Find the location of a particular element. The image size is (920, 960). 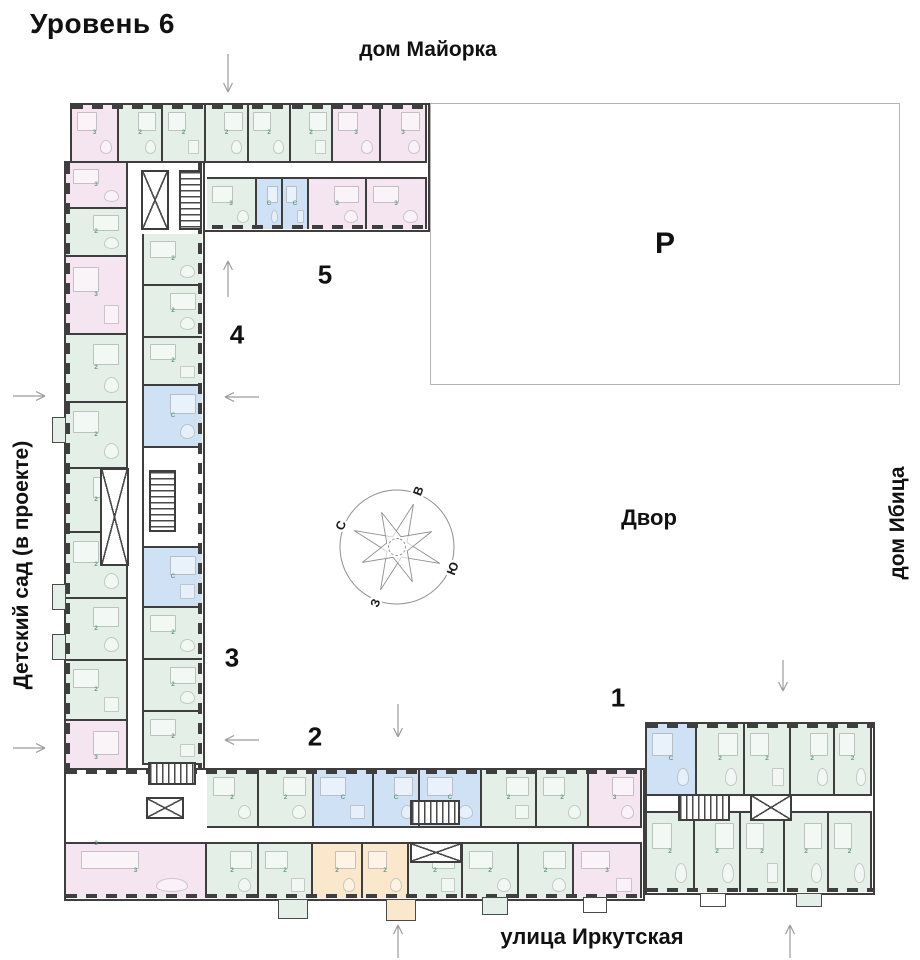

section-number-1: 1 is located at coordinates (618, 697).